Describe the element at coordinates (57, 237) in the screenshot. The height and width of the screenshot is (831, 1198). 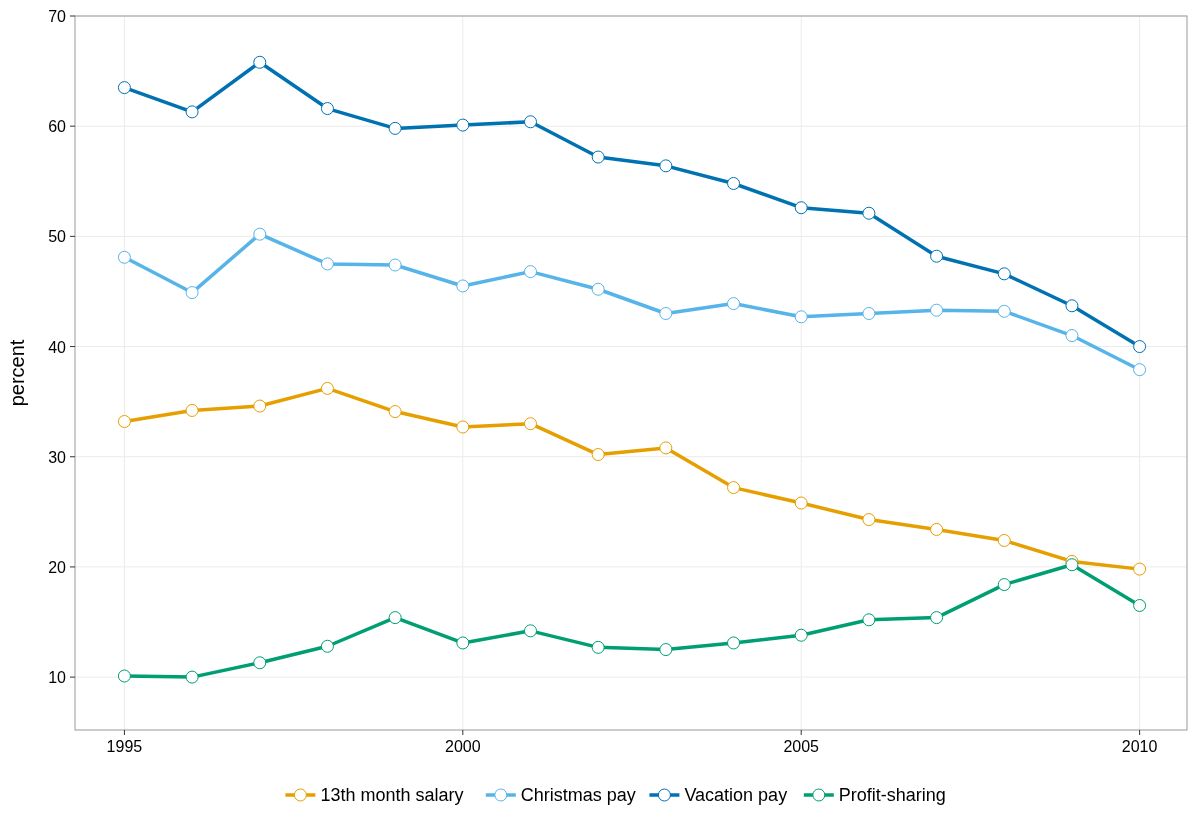
I see `y-tick-label: 50` at that location.